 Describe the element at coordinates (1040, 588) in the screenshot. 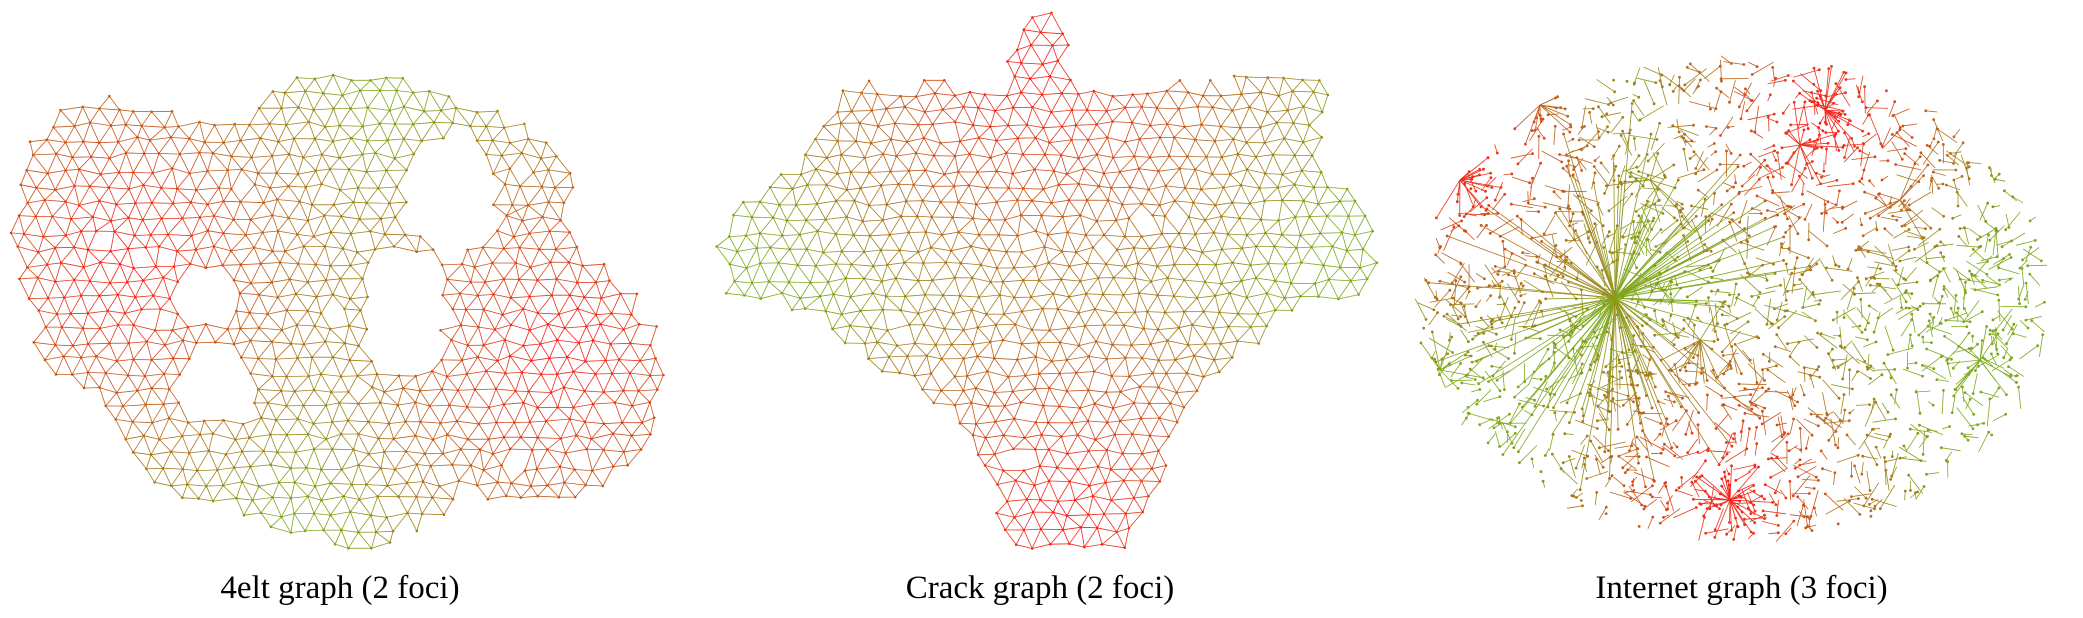

I see `caption-crack: Crack graph (2 foci)` at that location.